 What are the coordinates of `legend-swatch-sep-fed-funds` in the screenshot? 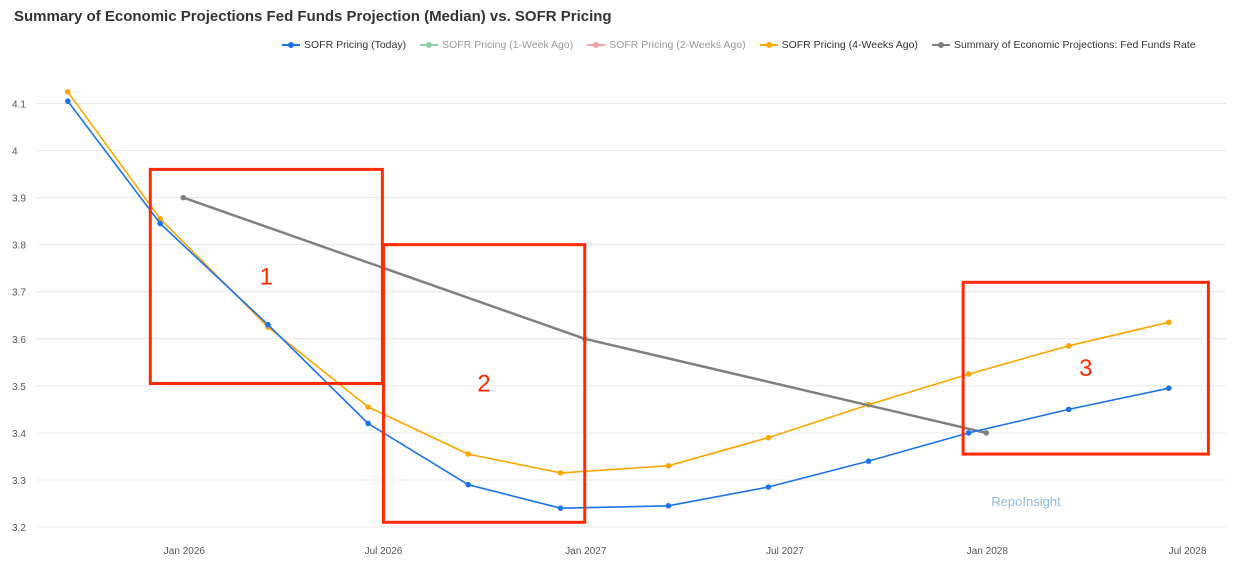 It's located at (940, 45).